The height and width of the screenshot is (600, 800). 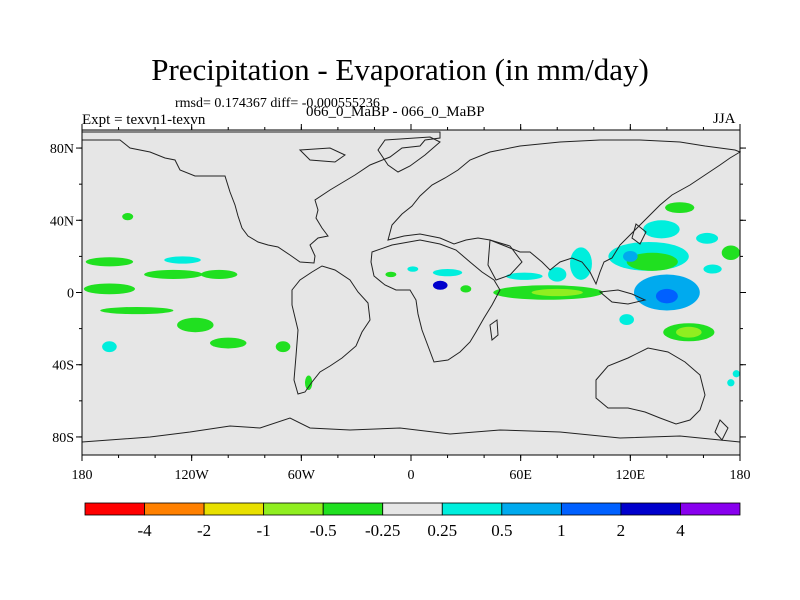 I want to click on x-tick-label-4: 60E, so click(x=520, y=475).